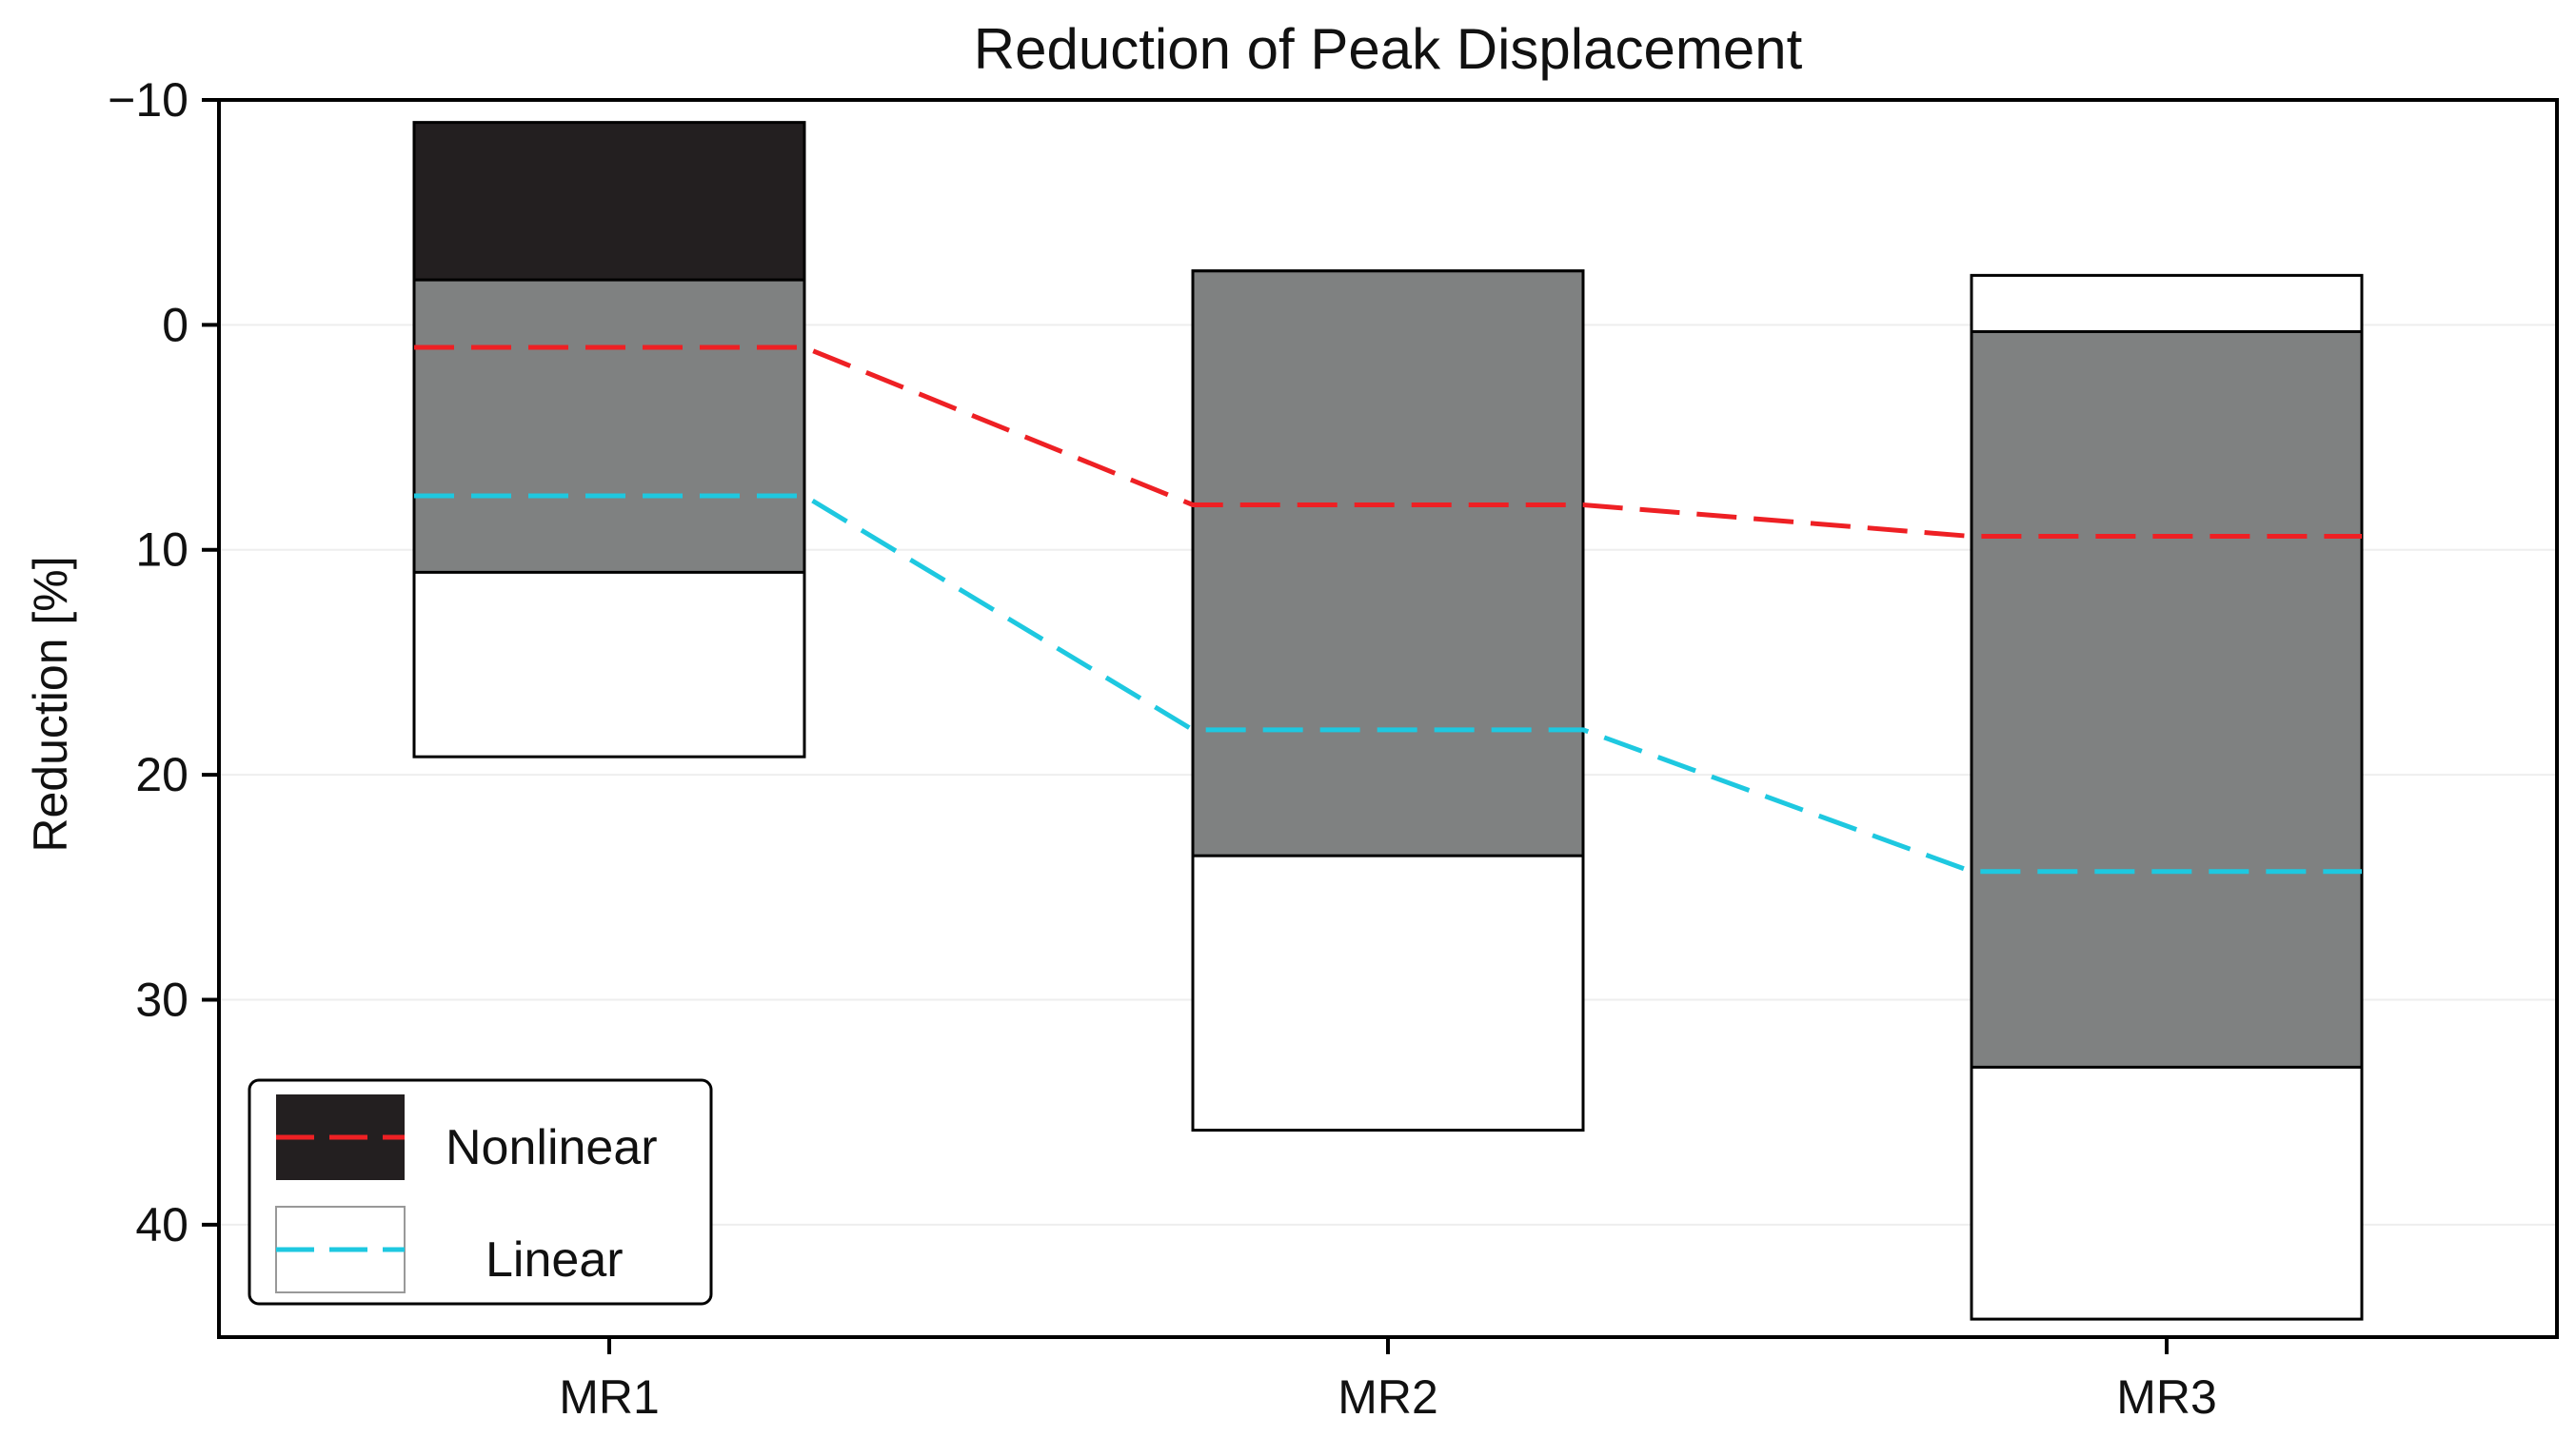 The width and height of the screenshot is (2576, 1438). I want to click on range-bar-outline-mr3, so click(2167, 797).